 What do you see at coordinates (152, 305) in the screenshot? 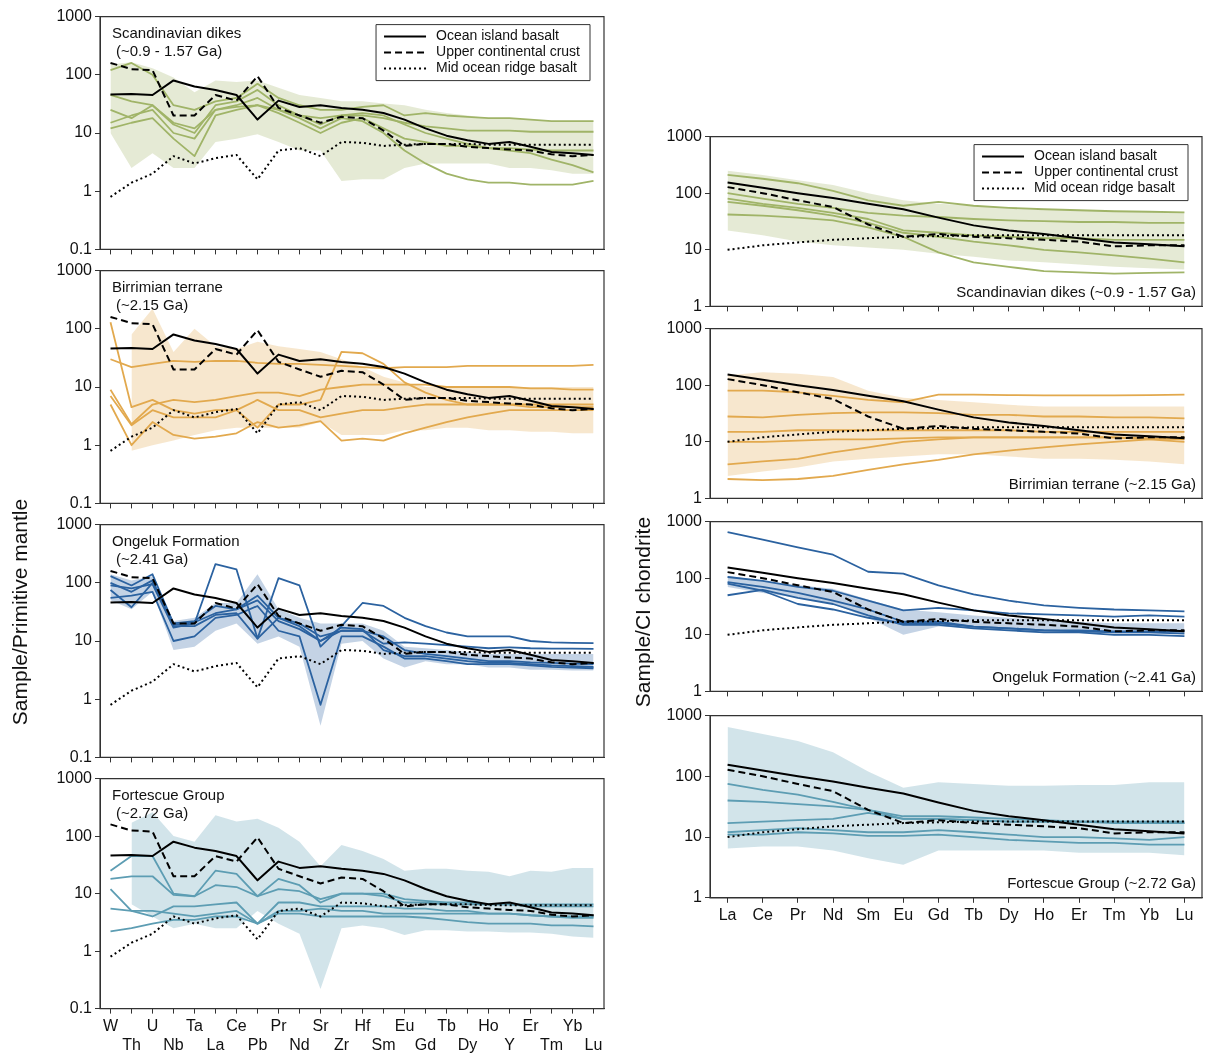
I see `text: (~2.15 Ga)` at bounding box center [152, 305].